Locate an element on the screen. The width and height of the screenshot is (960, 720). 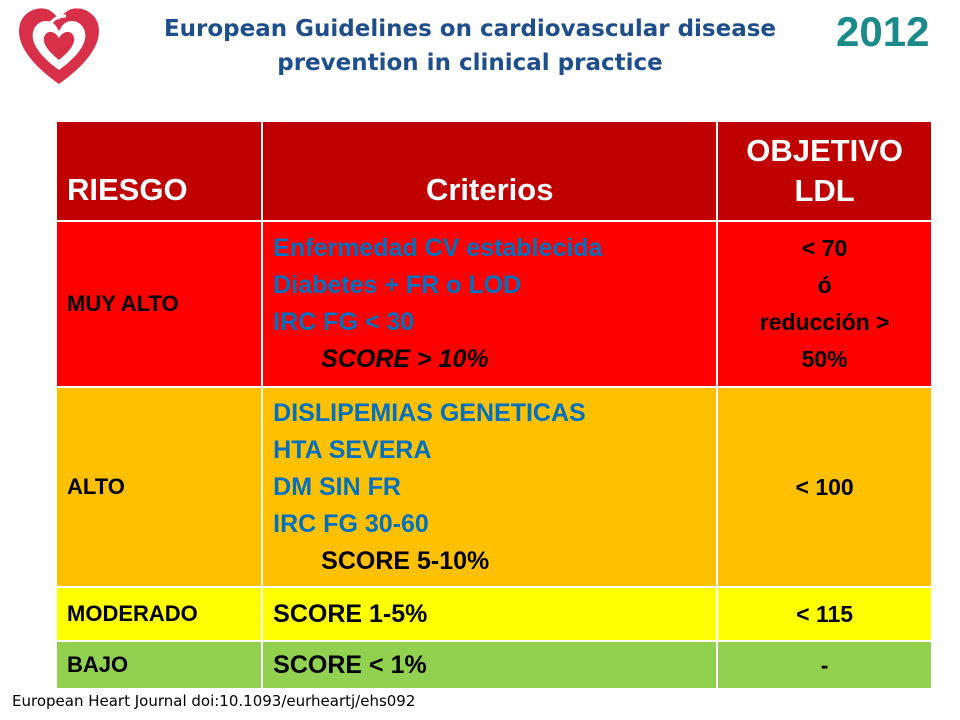
criteria-item: HTA SEVERA is located at coordinates (352, 449).